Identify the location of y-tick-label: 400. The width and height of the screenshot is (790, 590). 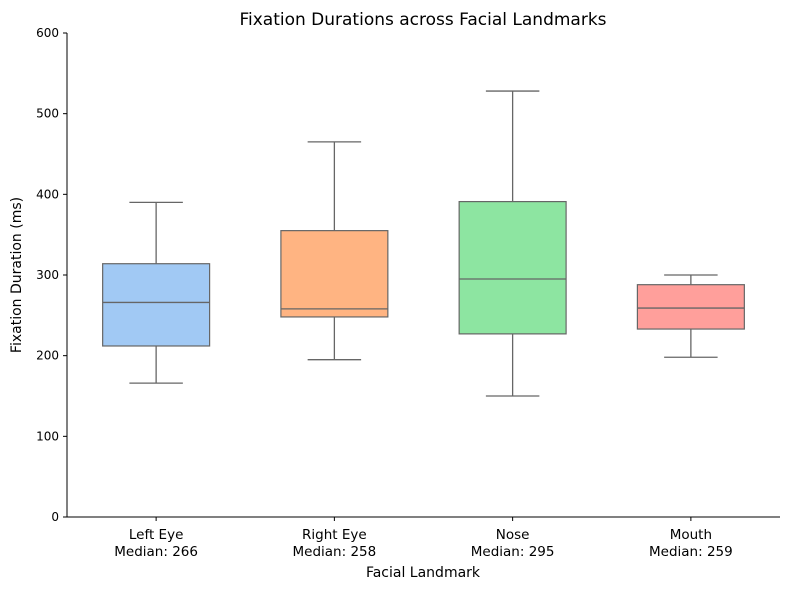
(47, 194).